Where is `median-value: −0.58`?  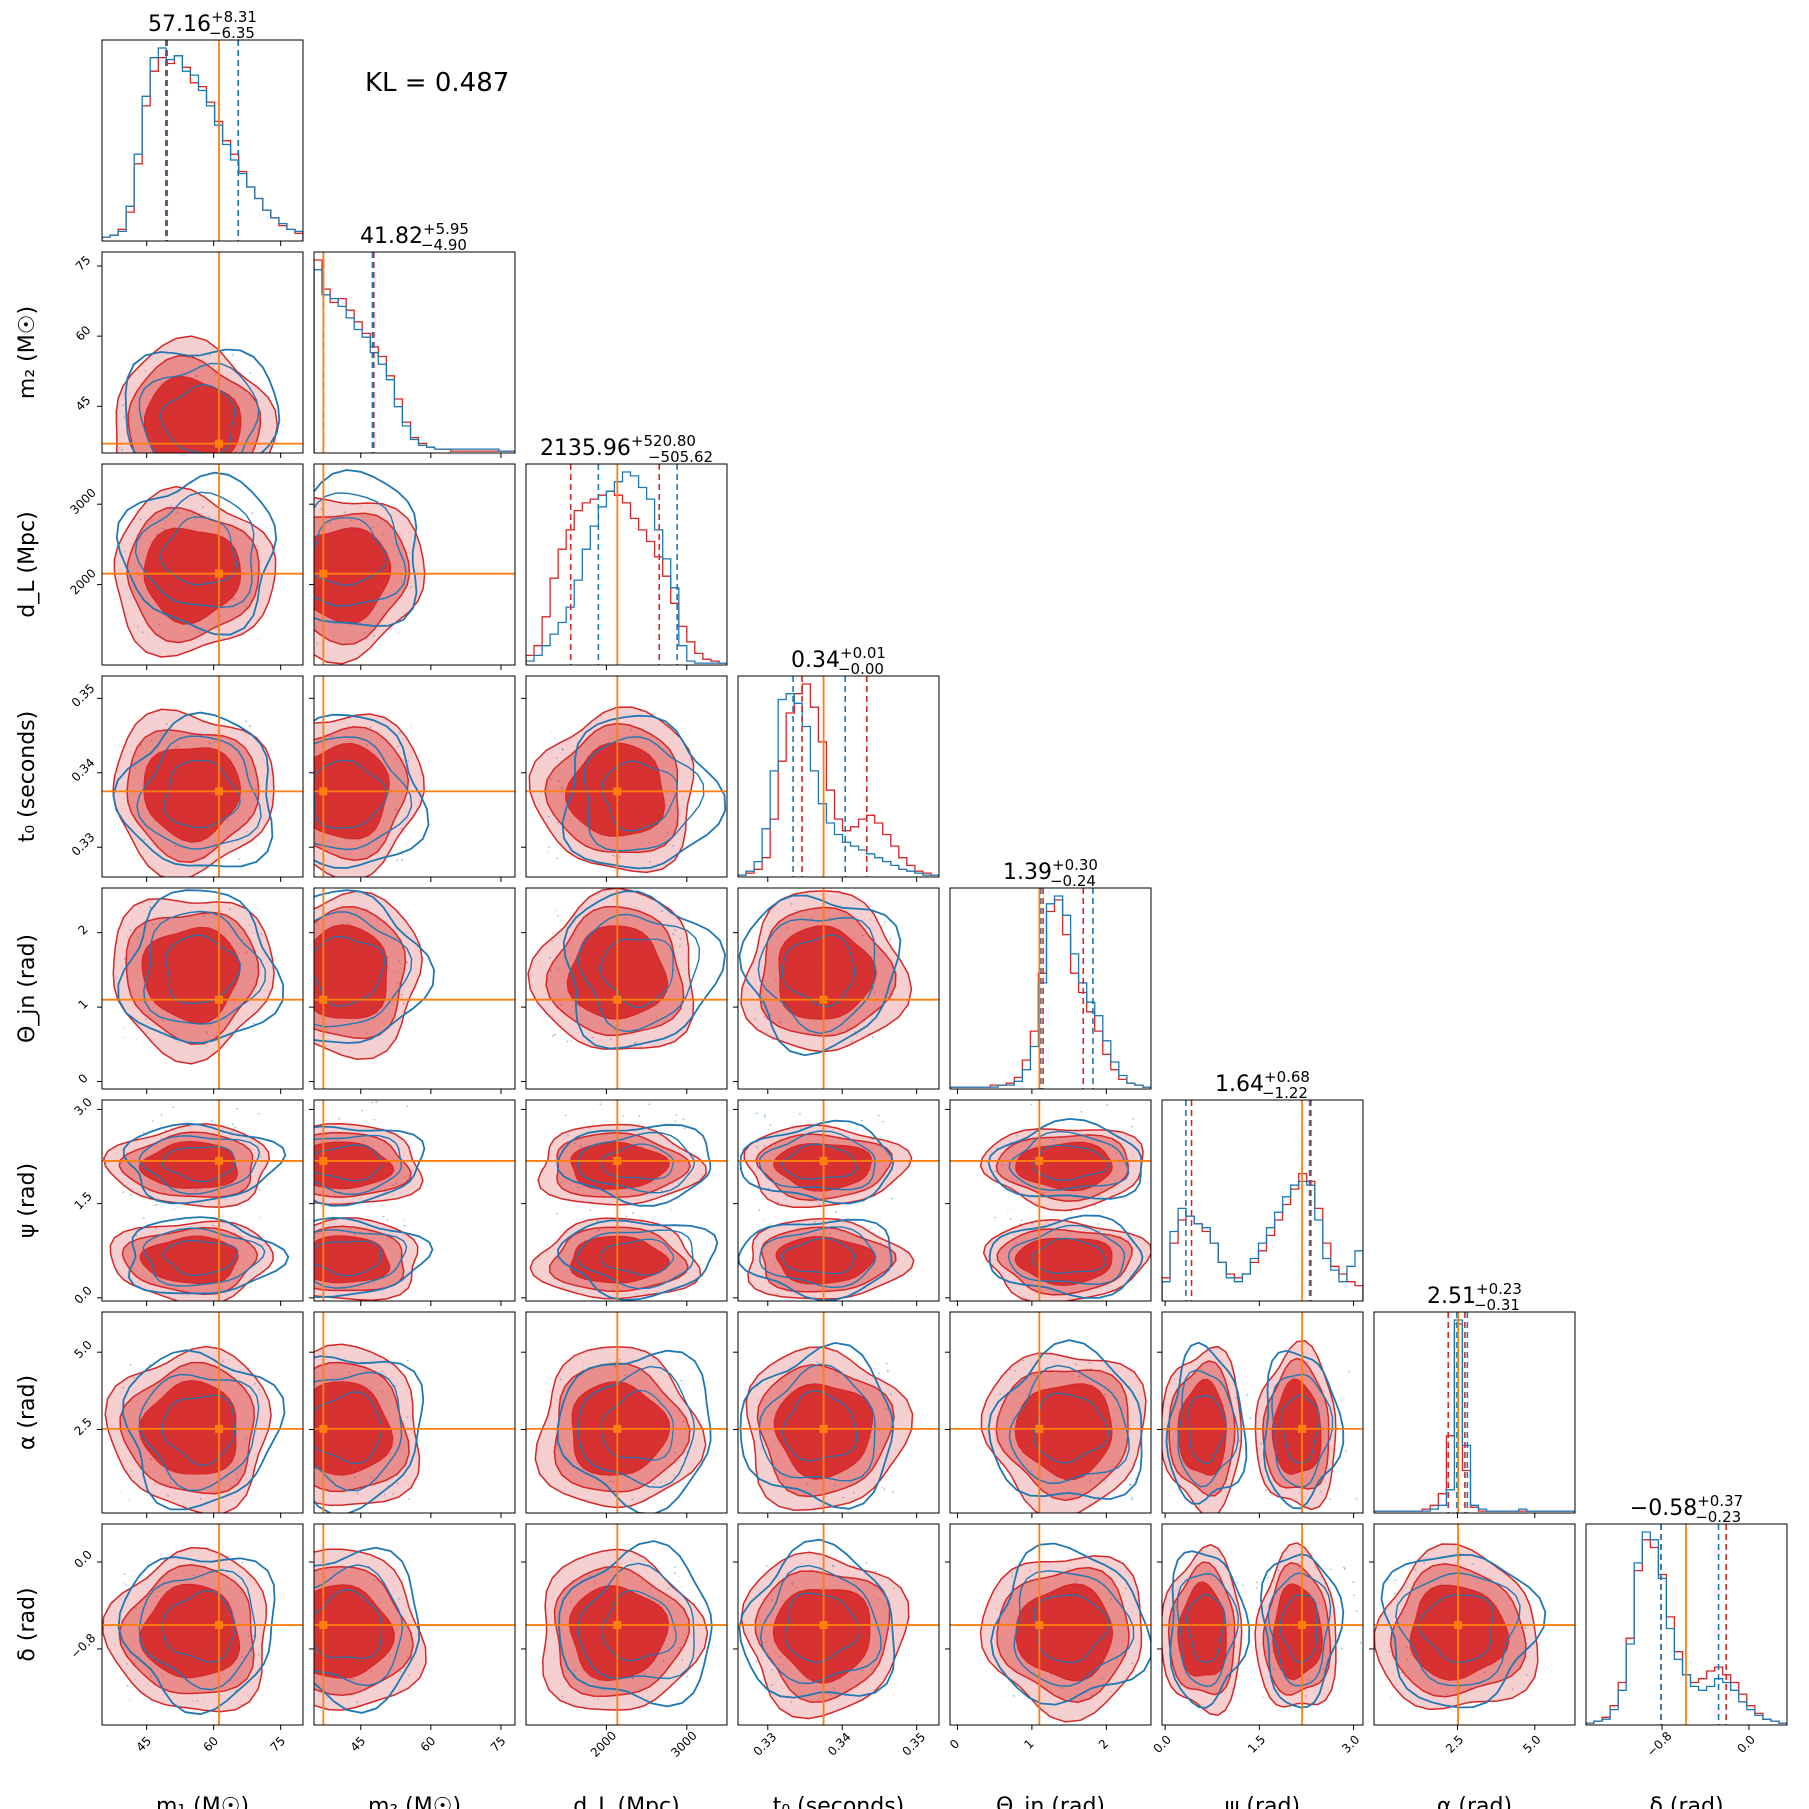
median-value: −0.58 is located at coordinates (1663, 1508).